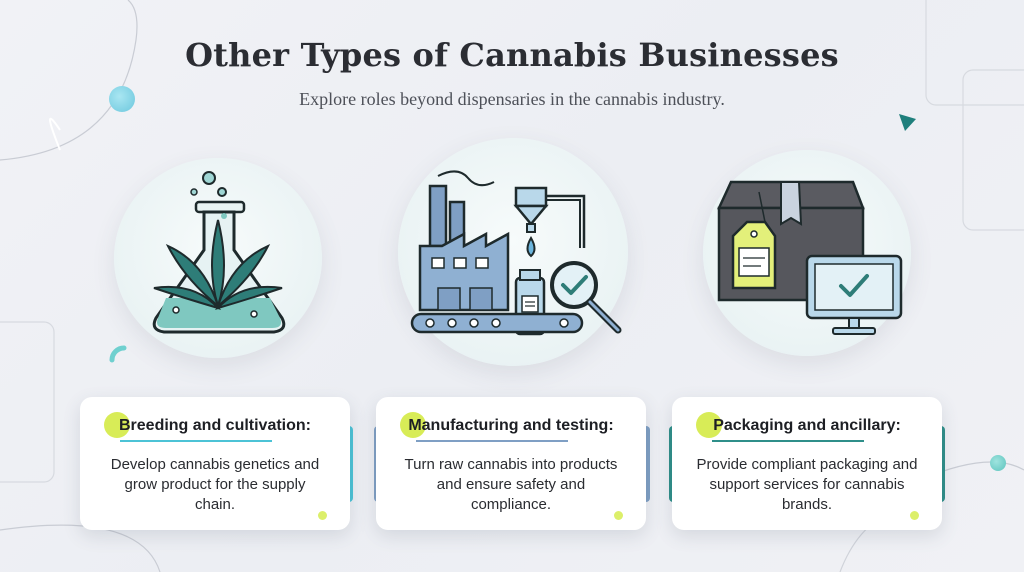  Describe the element at coordinates (122, 99) in the screenshot. I see `decor-dot-blue` at that location.